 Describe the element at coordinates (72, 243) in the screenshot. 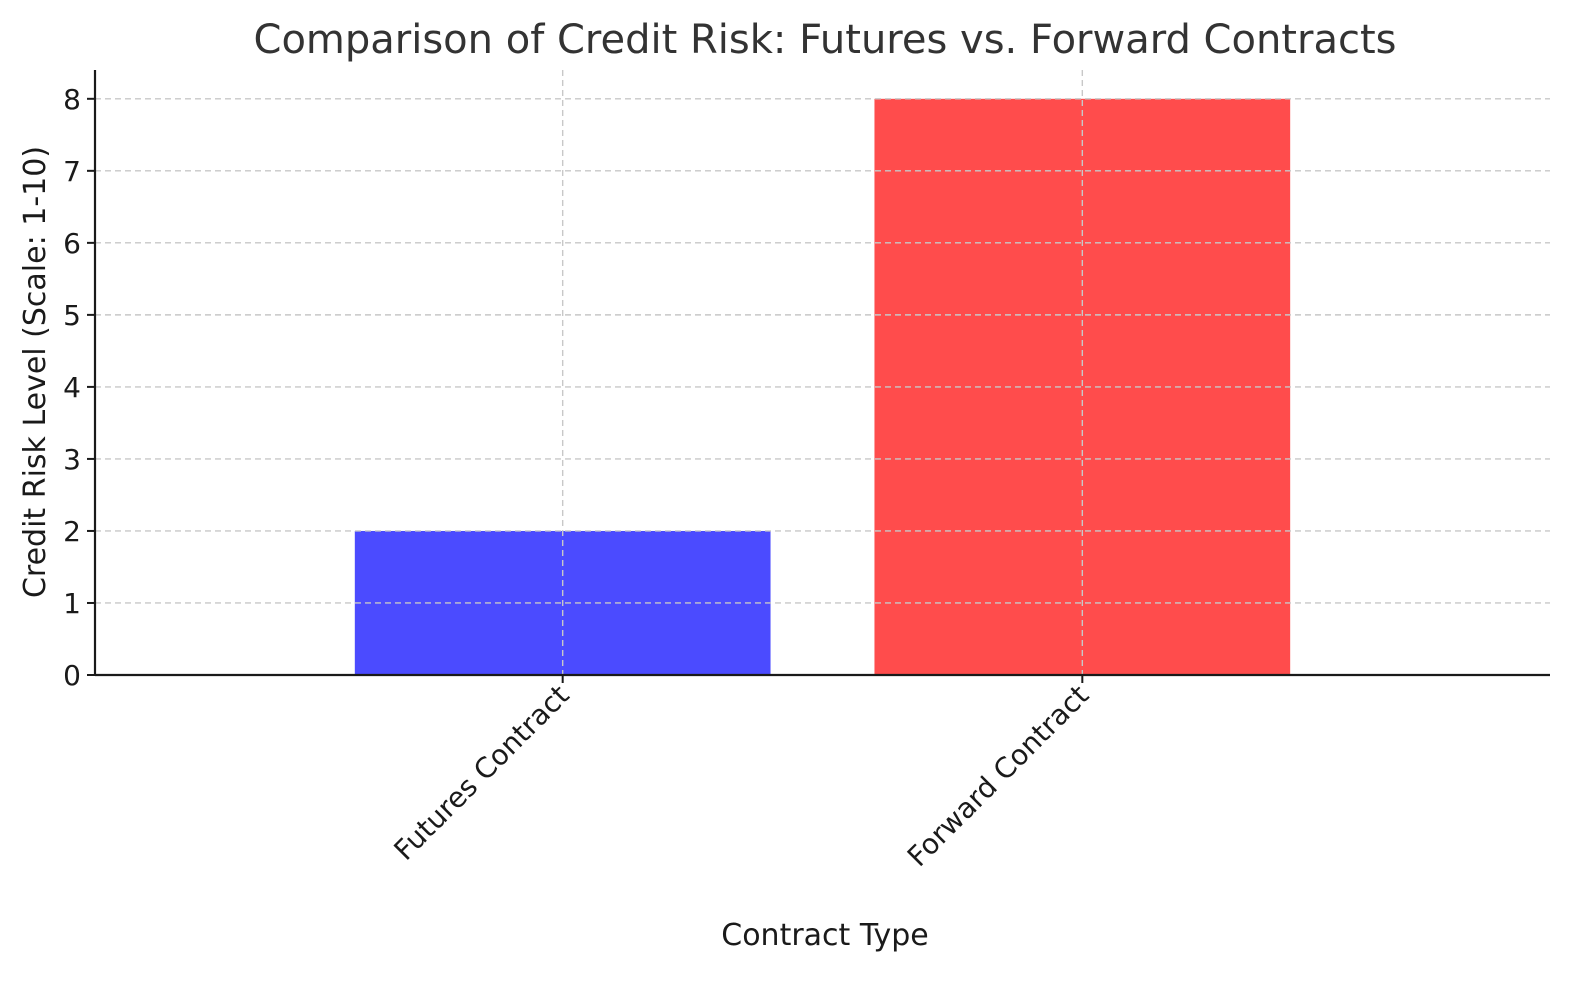

I see `y-tick-label: 6` at that location.